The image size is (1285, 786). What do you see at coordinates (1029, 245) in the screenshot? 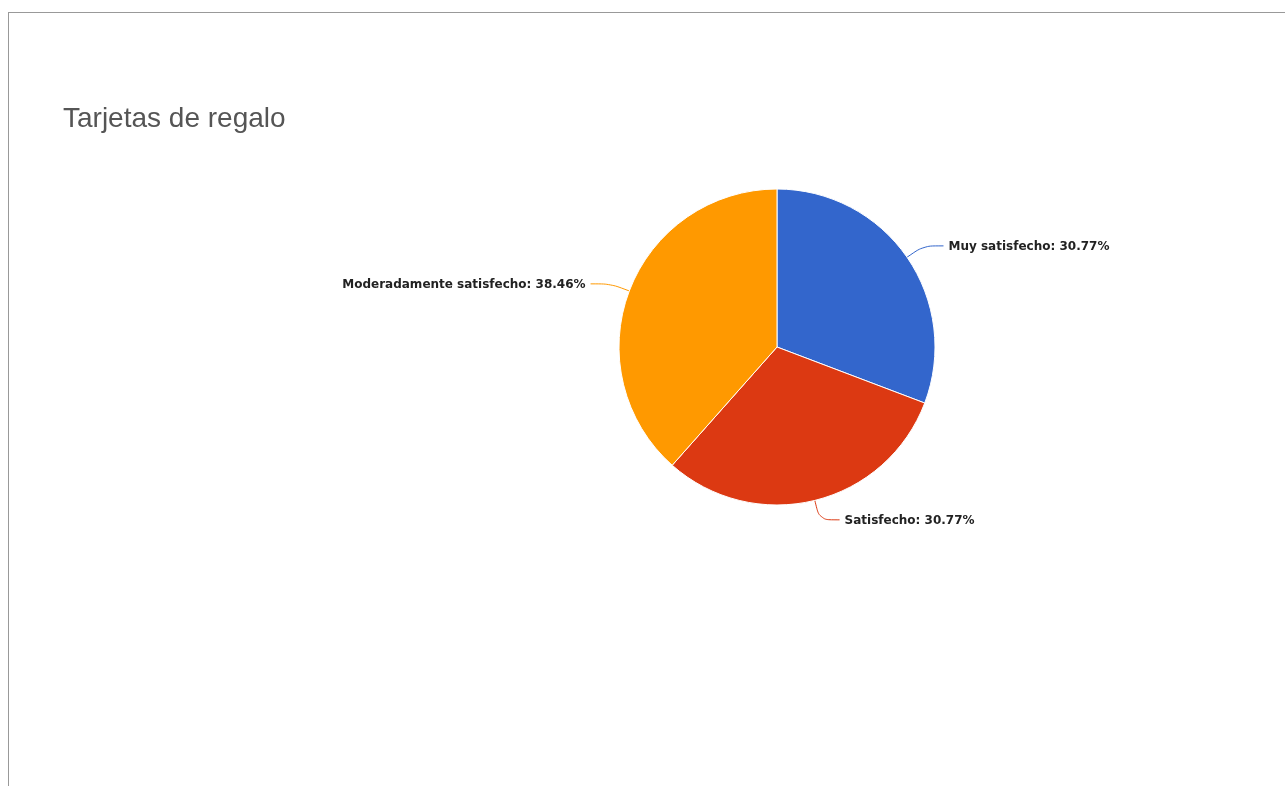
I see `slice-label: Muy satisfecho: 30.77%` at bounding box center [1029, 245].